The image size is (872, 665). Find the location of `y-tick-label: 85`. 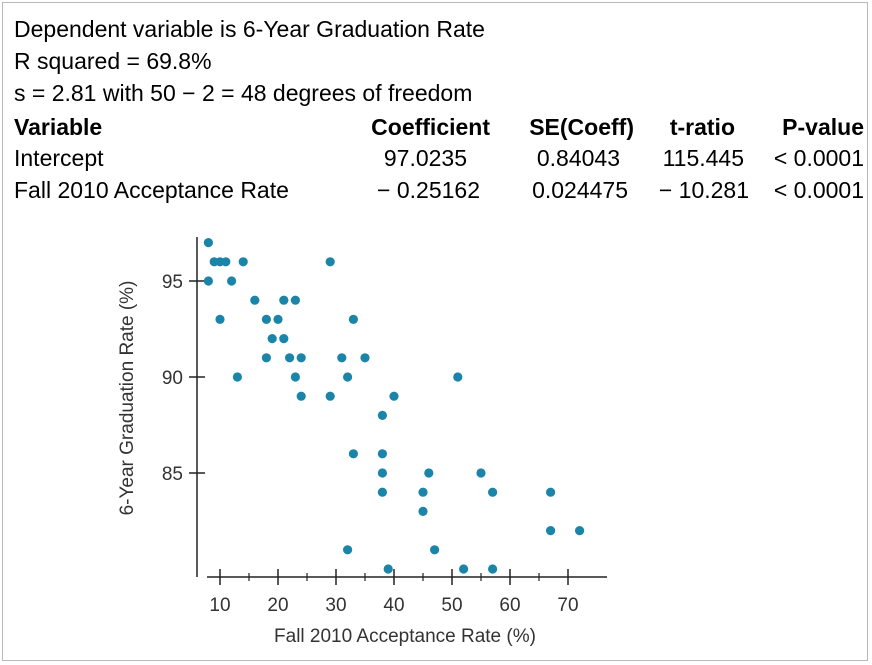

y-tick-label: 85 is located at coordinates (172, 474).